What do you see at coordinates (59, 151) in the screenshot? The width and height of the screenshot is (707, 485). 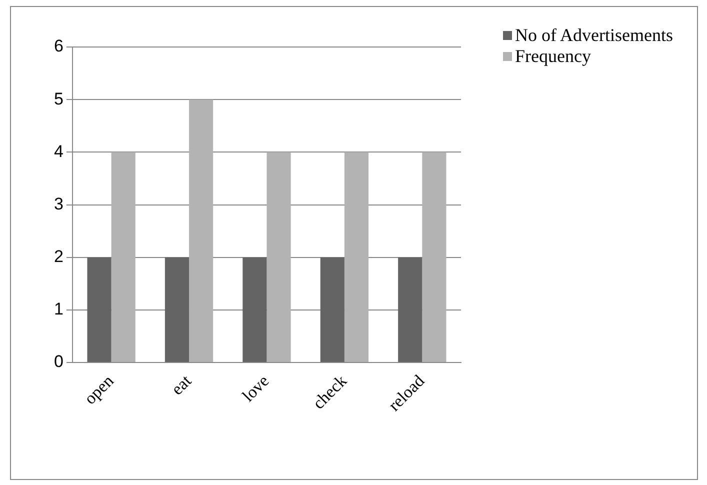 I see `y-tick-label: 4` at bounding box center [59, 151].